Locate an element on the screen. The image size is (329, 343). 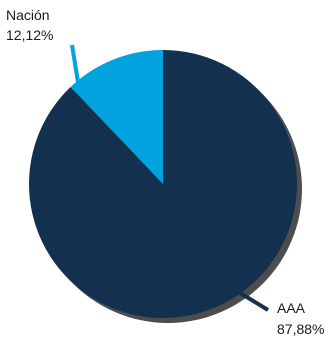
leader-line-nacion is located at coordinates (75, 64).